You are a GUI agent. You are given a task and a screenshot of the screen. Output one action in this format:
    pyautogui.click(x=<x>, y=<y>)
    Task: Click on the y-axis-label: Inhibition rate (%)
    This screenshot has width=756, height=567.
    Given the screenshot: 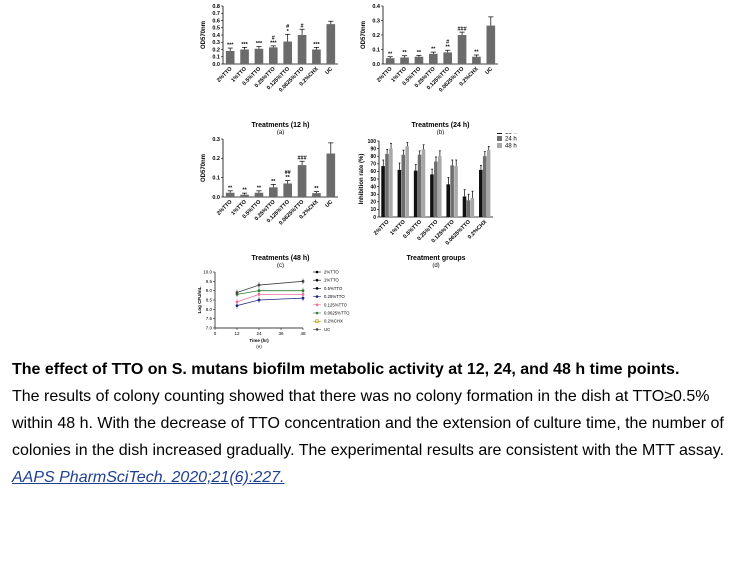 What is the action you would take?
    pyautogui.click(x=362, y=179)
    